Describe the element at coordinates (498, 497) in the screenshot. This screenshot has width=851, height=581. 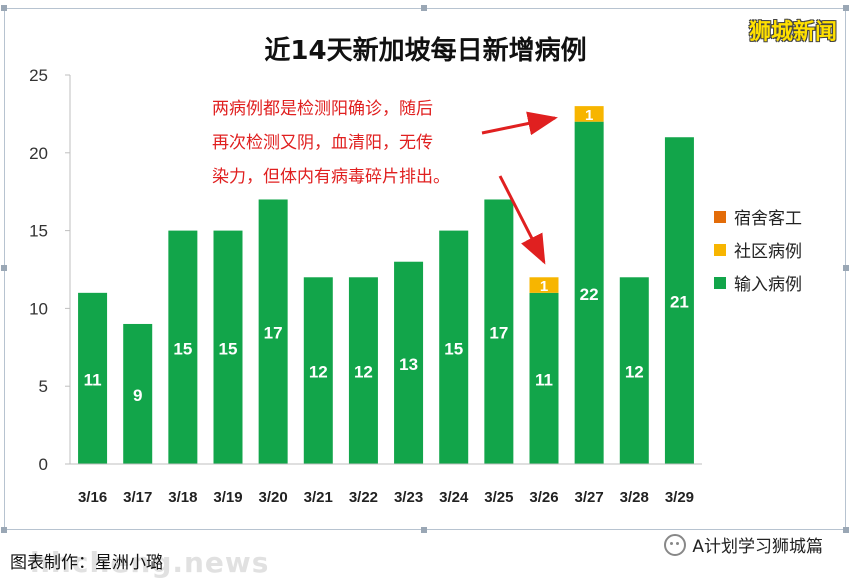
I see `x-tick-label: 3/25` at that location.